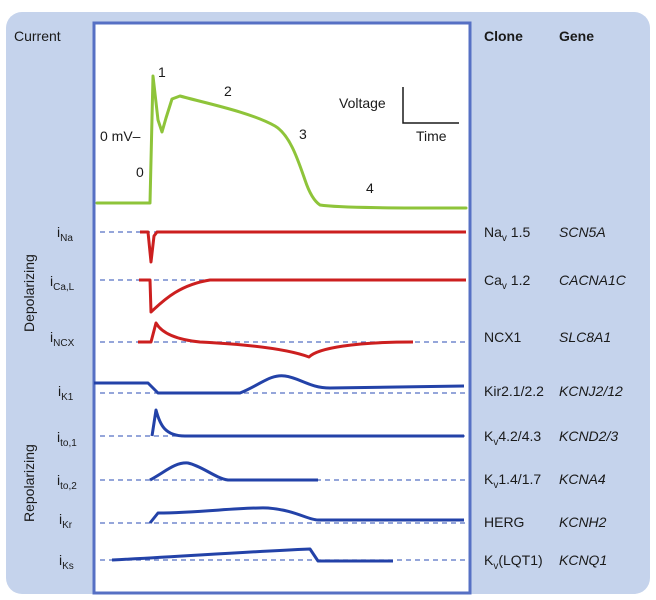  Describe the element at coordinates (233, 471) in the screenshot. I see `trace-ito2` at that location.